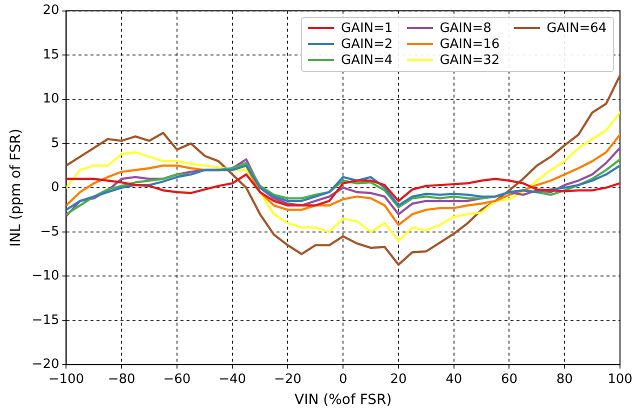 This screenshot has width=644, height=415. I want to click on legend-label: GAIN=1, so click(367, 28).